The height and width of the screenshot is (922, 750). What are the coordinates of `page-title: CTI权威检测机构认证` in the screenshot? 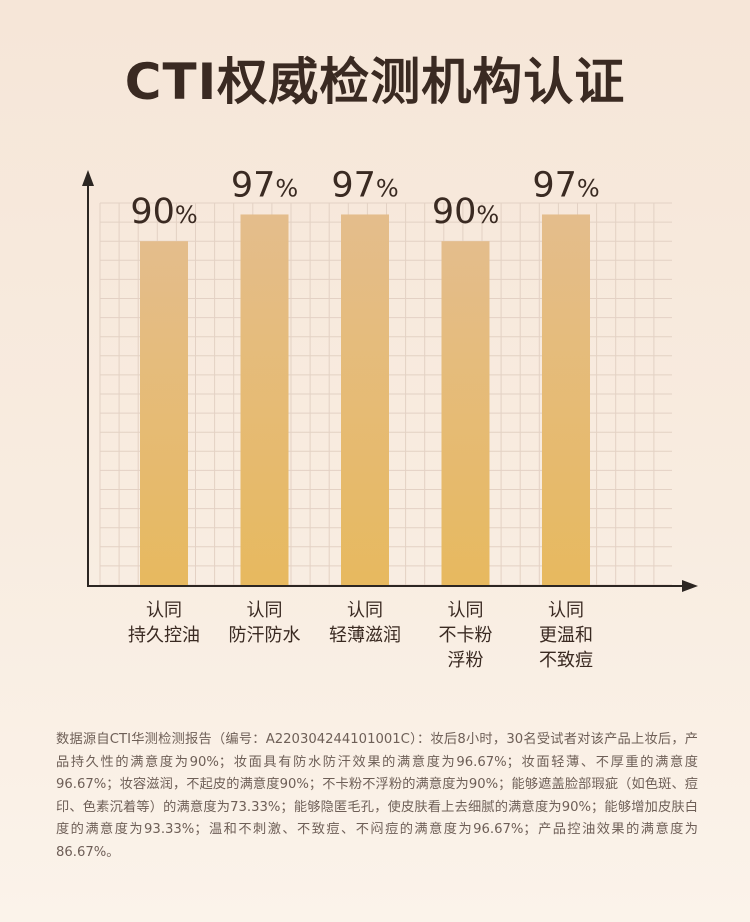 It's located at (375, 82).